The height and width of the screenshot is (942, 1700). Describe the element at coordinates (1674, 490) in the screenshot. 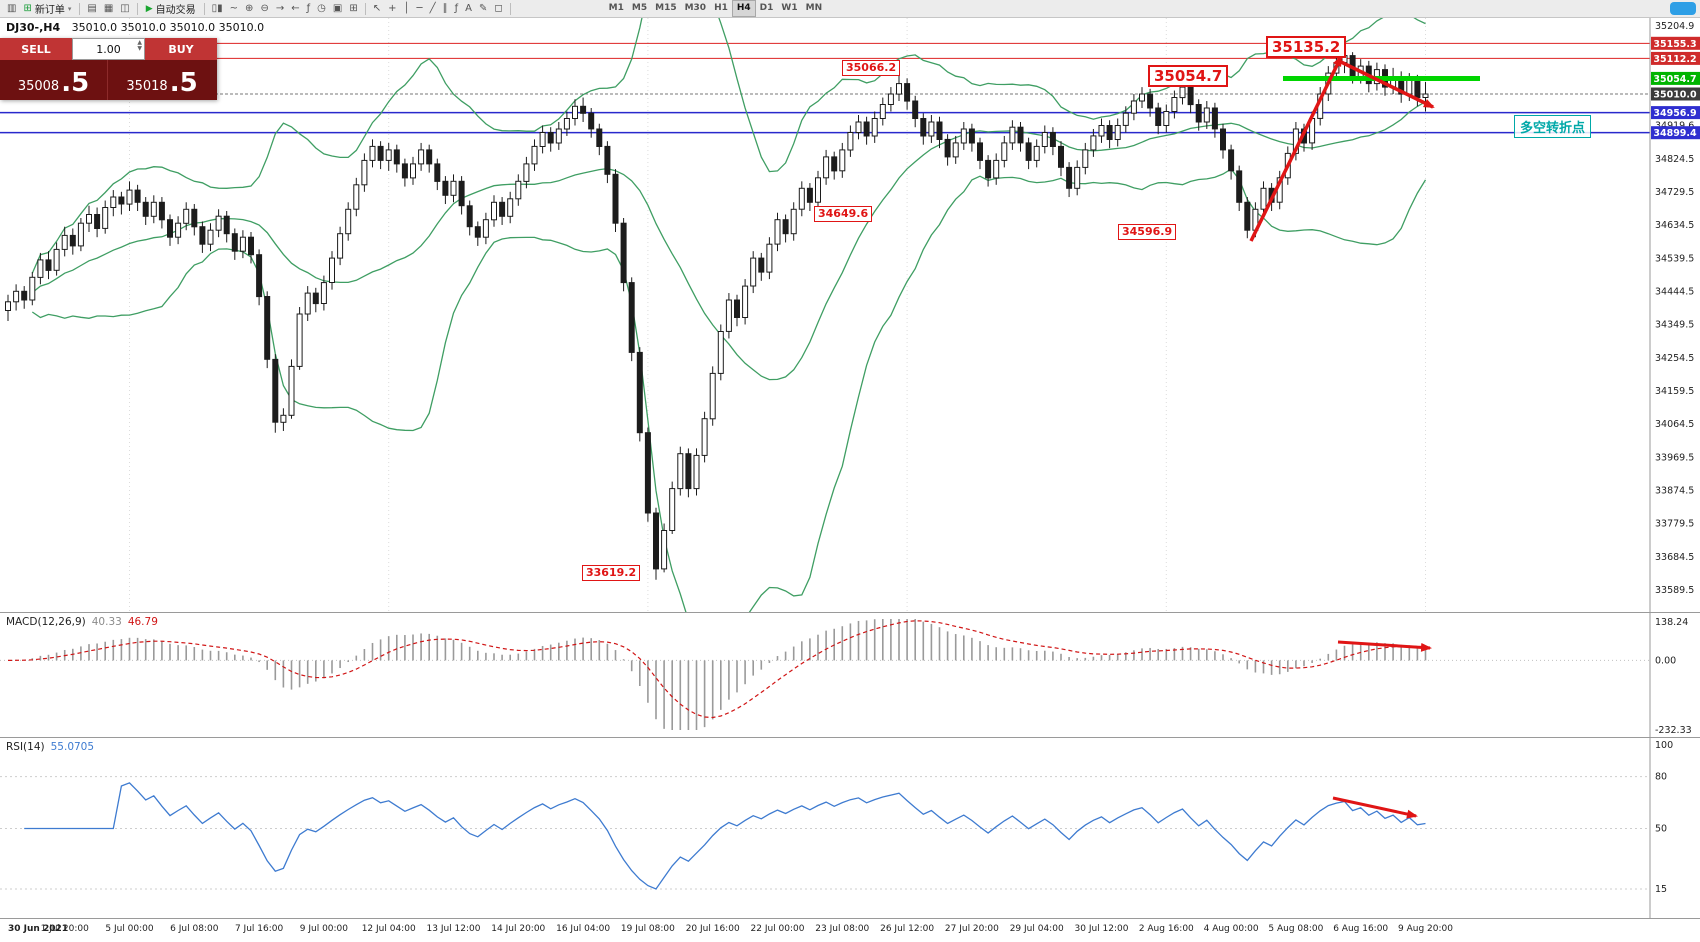

I see `svg-text: 33874.5` at that location.